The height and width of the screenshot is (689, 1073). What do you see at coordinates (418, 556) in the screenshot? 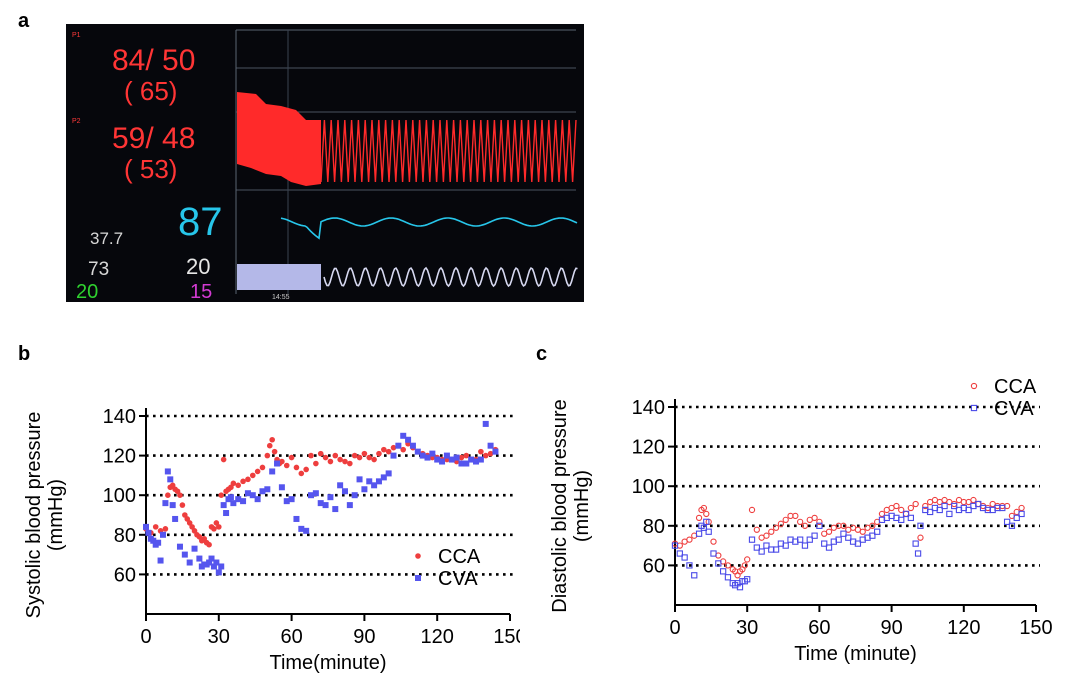
I see `legend-marker-cca` at bounding box center [418, 556].